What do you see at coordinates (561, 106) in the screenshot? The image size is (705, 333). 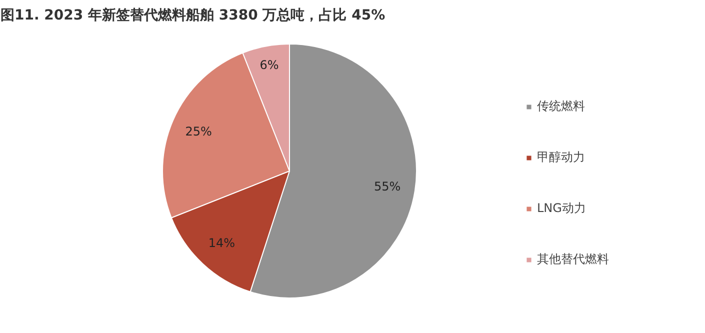 I see `legend-label: 传统燃料` at bounding box center [561, 106].